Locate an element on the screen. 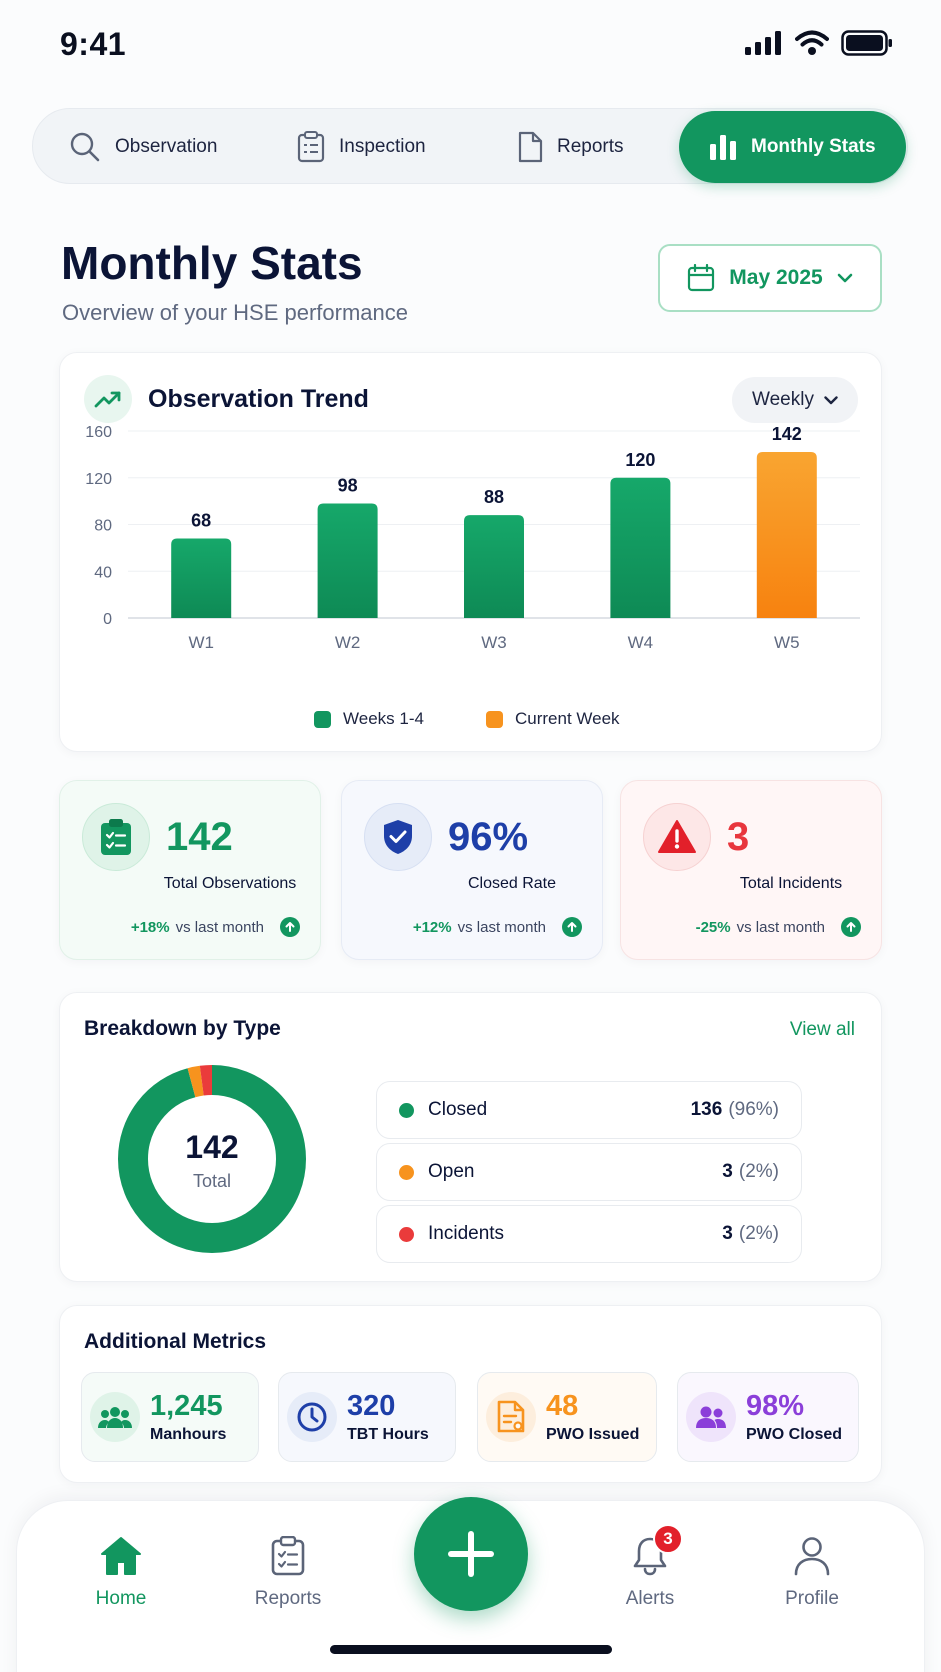 The image size is (941, 1672). tab-reports: Reports is located at coordinates (570, 147).